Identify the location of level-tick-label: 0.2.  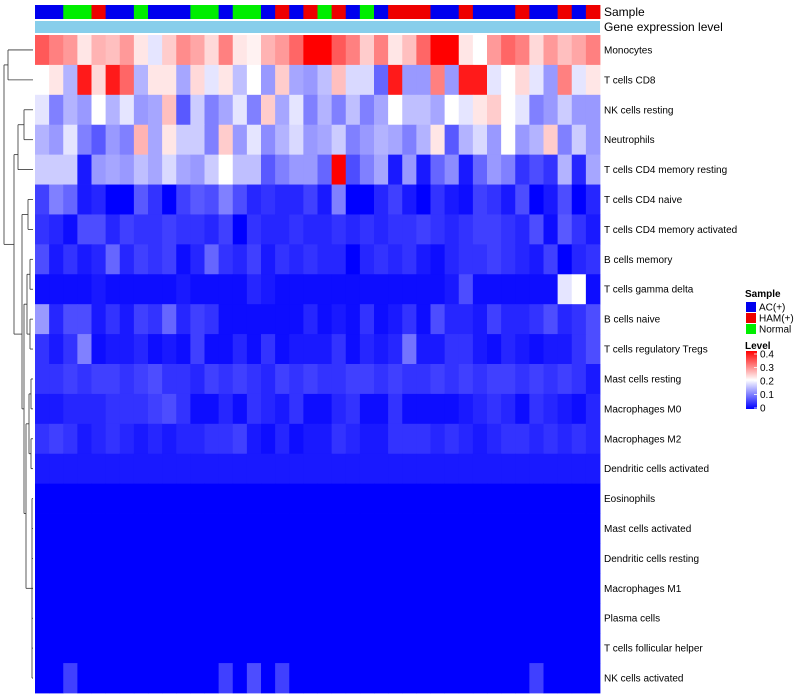
(767, 382).